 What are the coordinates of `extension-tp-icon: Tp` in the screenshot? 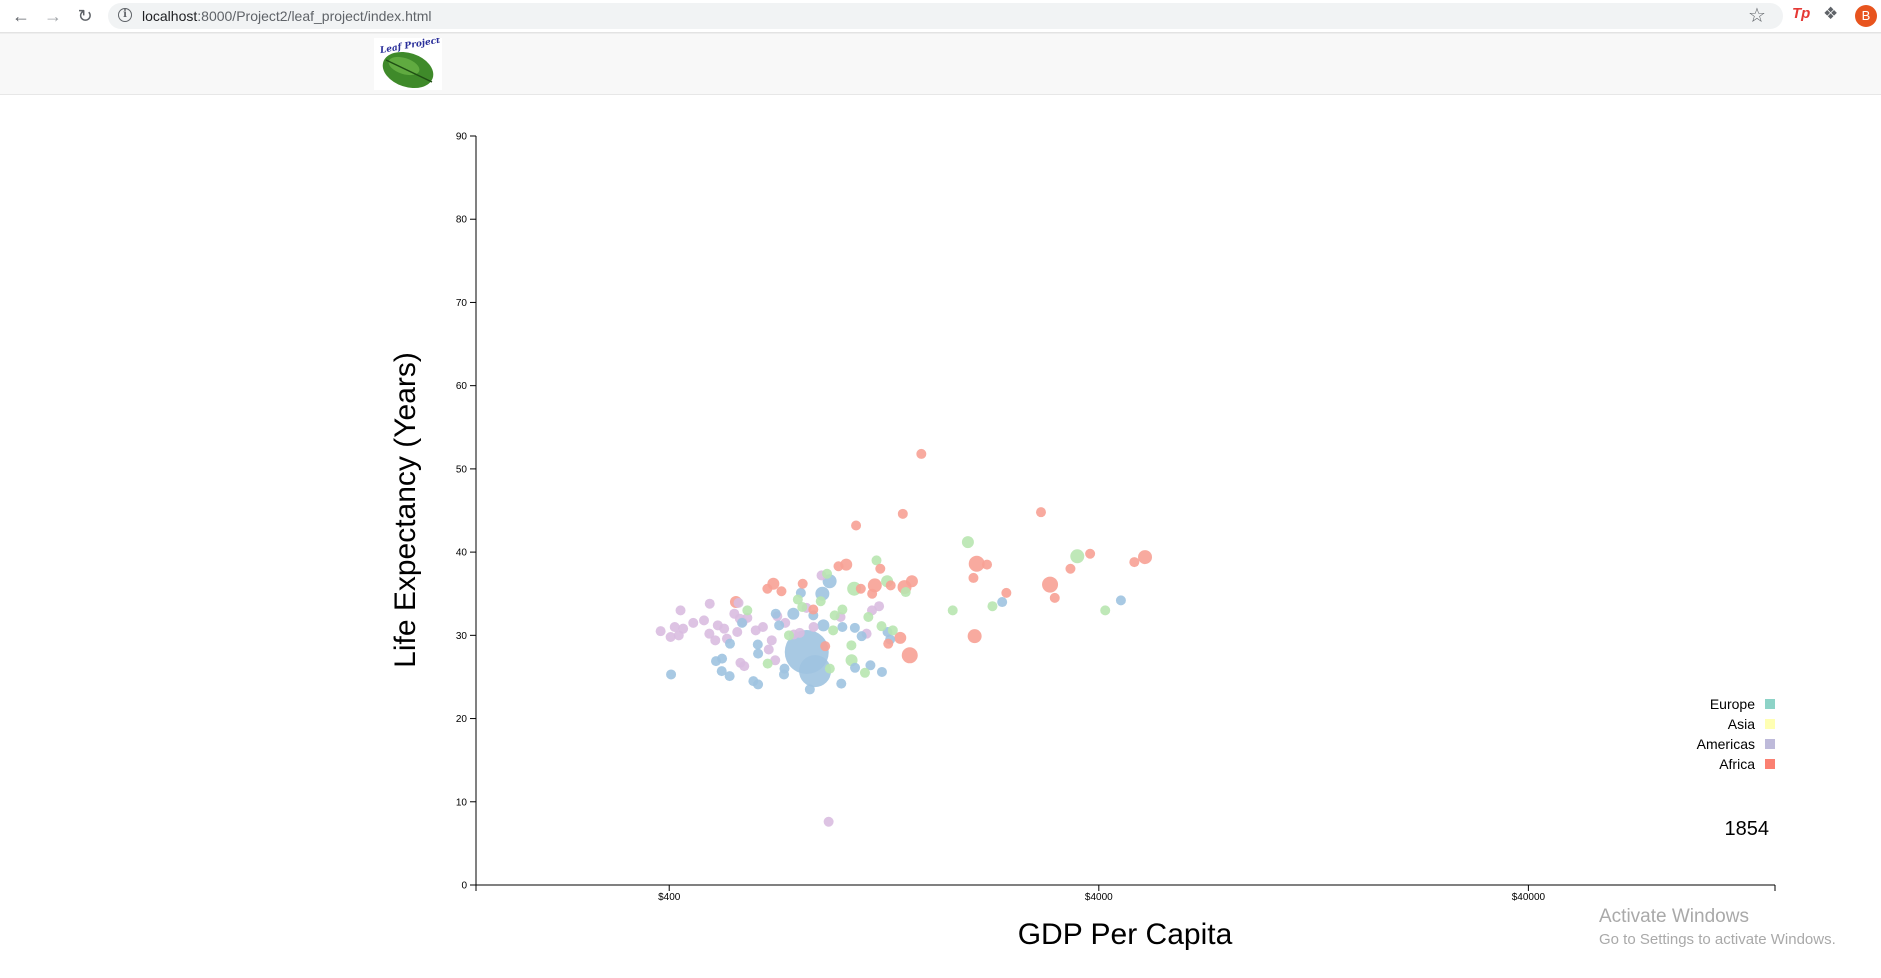 It's located at (1801, 13).